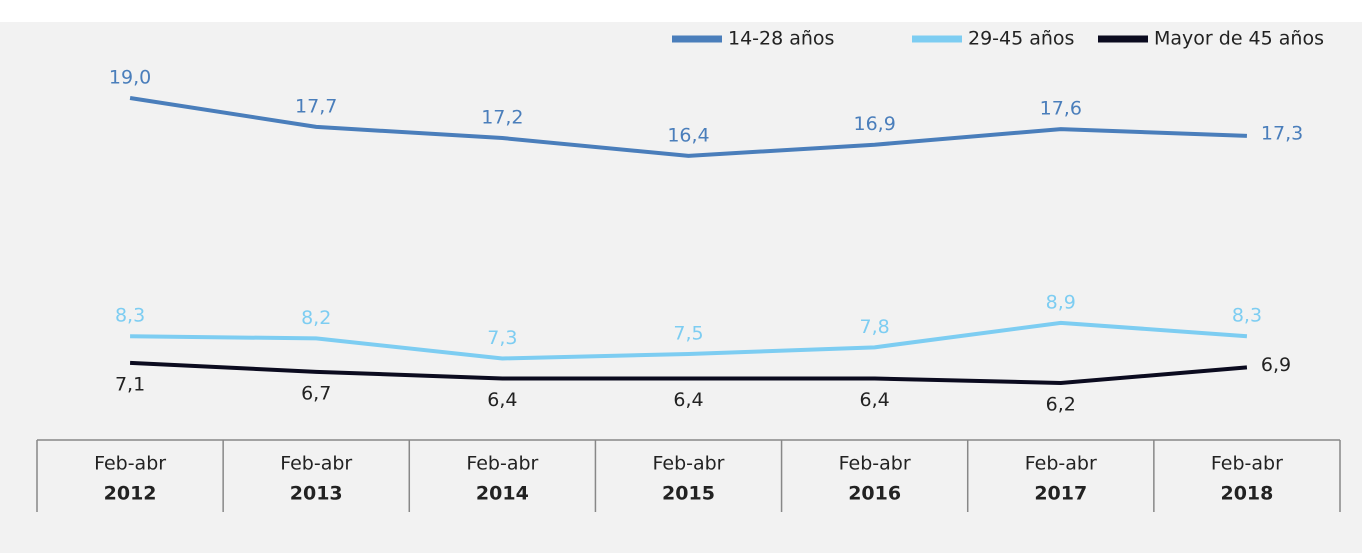  What do you see at coordinates (130, 494) in the screenshot?
I see `x-tick-label: 2012` at bounding box center [130, 494].